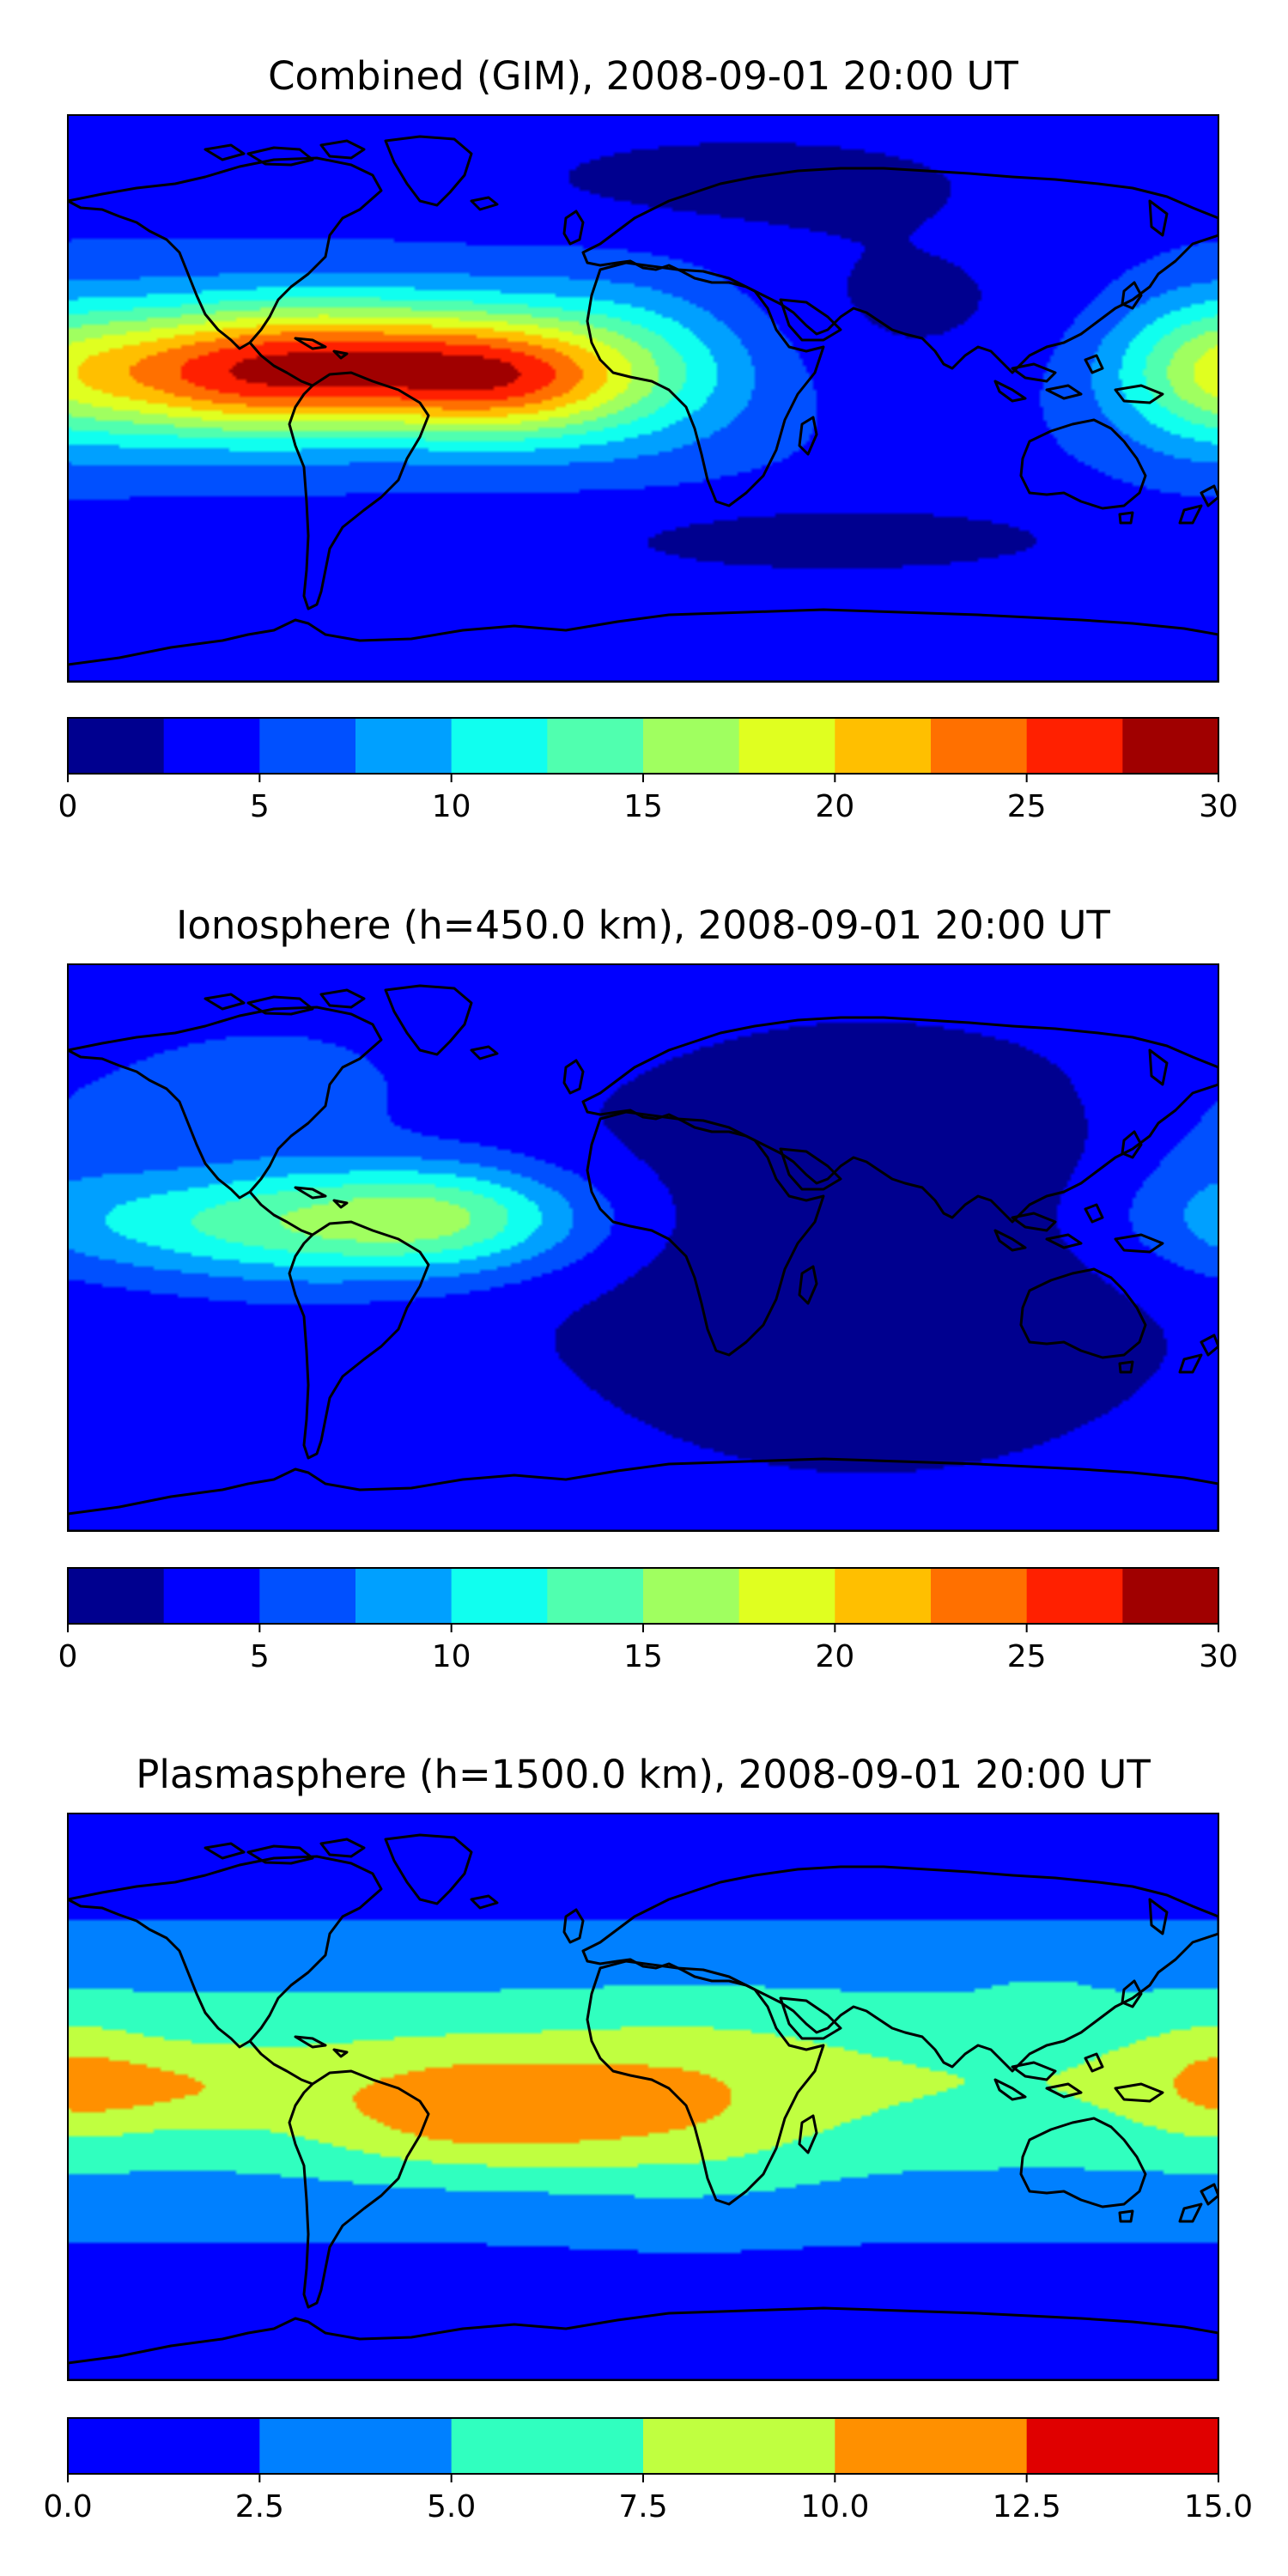 This screenshot has width=1288, height=2576. I want to click on colorbar-tick-label: 12.5, so click(1027, 2507).